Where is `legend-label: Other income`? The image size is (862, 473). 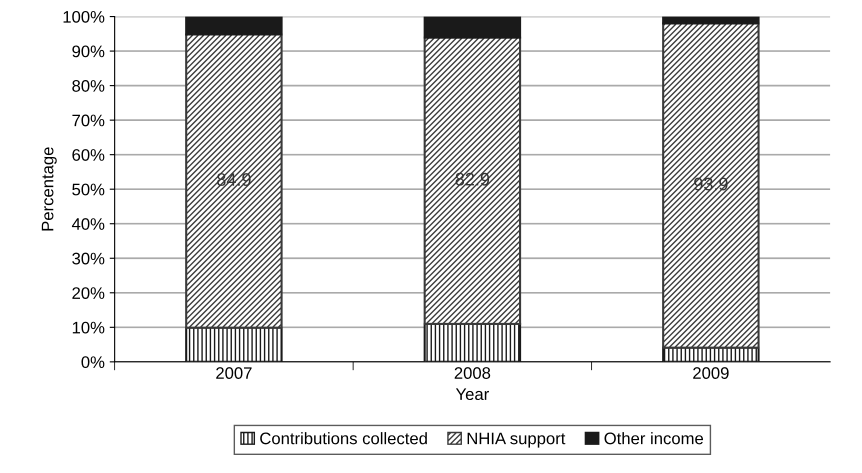 legend-label: Other income is located at coordinates (654, 438).